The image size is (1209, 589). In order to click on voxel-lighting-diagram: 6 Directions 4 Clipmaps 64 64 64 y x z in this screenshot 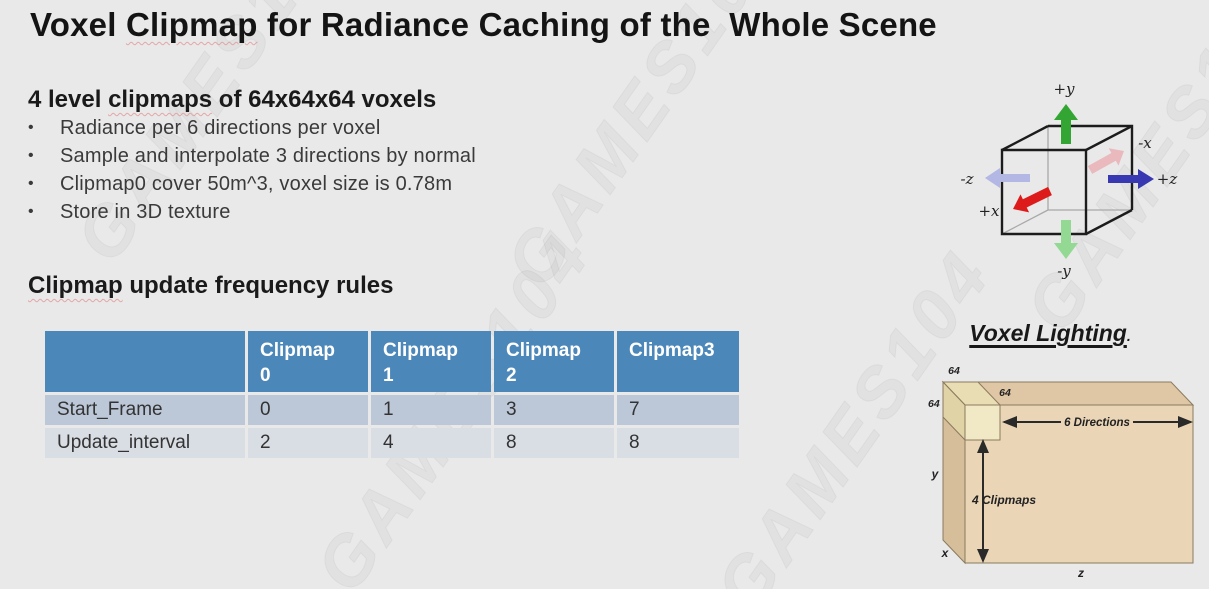, I will do `click(1067, 471)`.